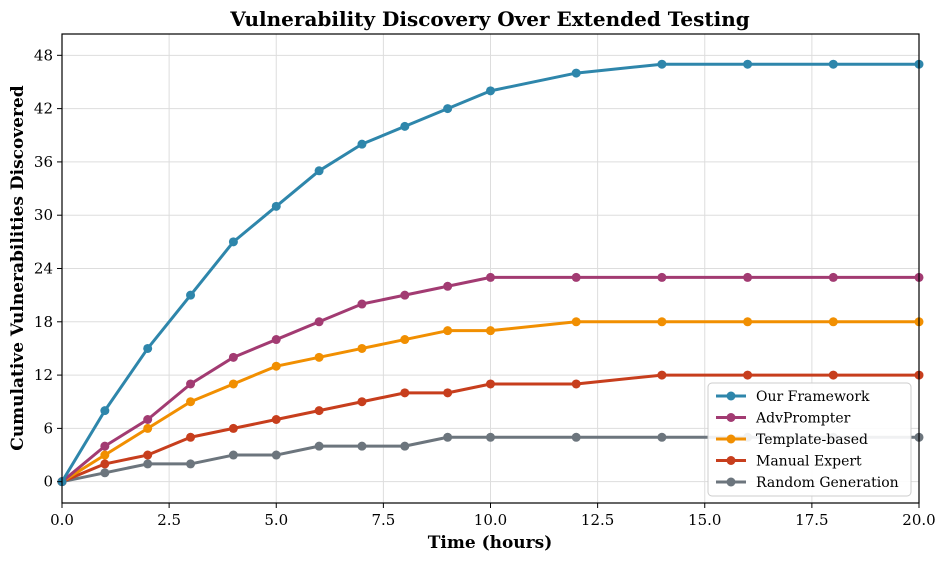 This screenshot has height=561, width=946. What do you see at coordinates (807, 483) in the screenshot?
I see `legend-item-random-generation: Random Generation` at bounding box center [807, 483].